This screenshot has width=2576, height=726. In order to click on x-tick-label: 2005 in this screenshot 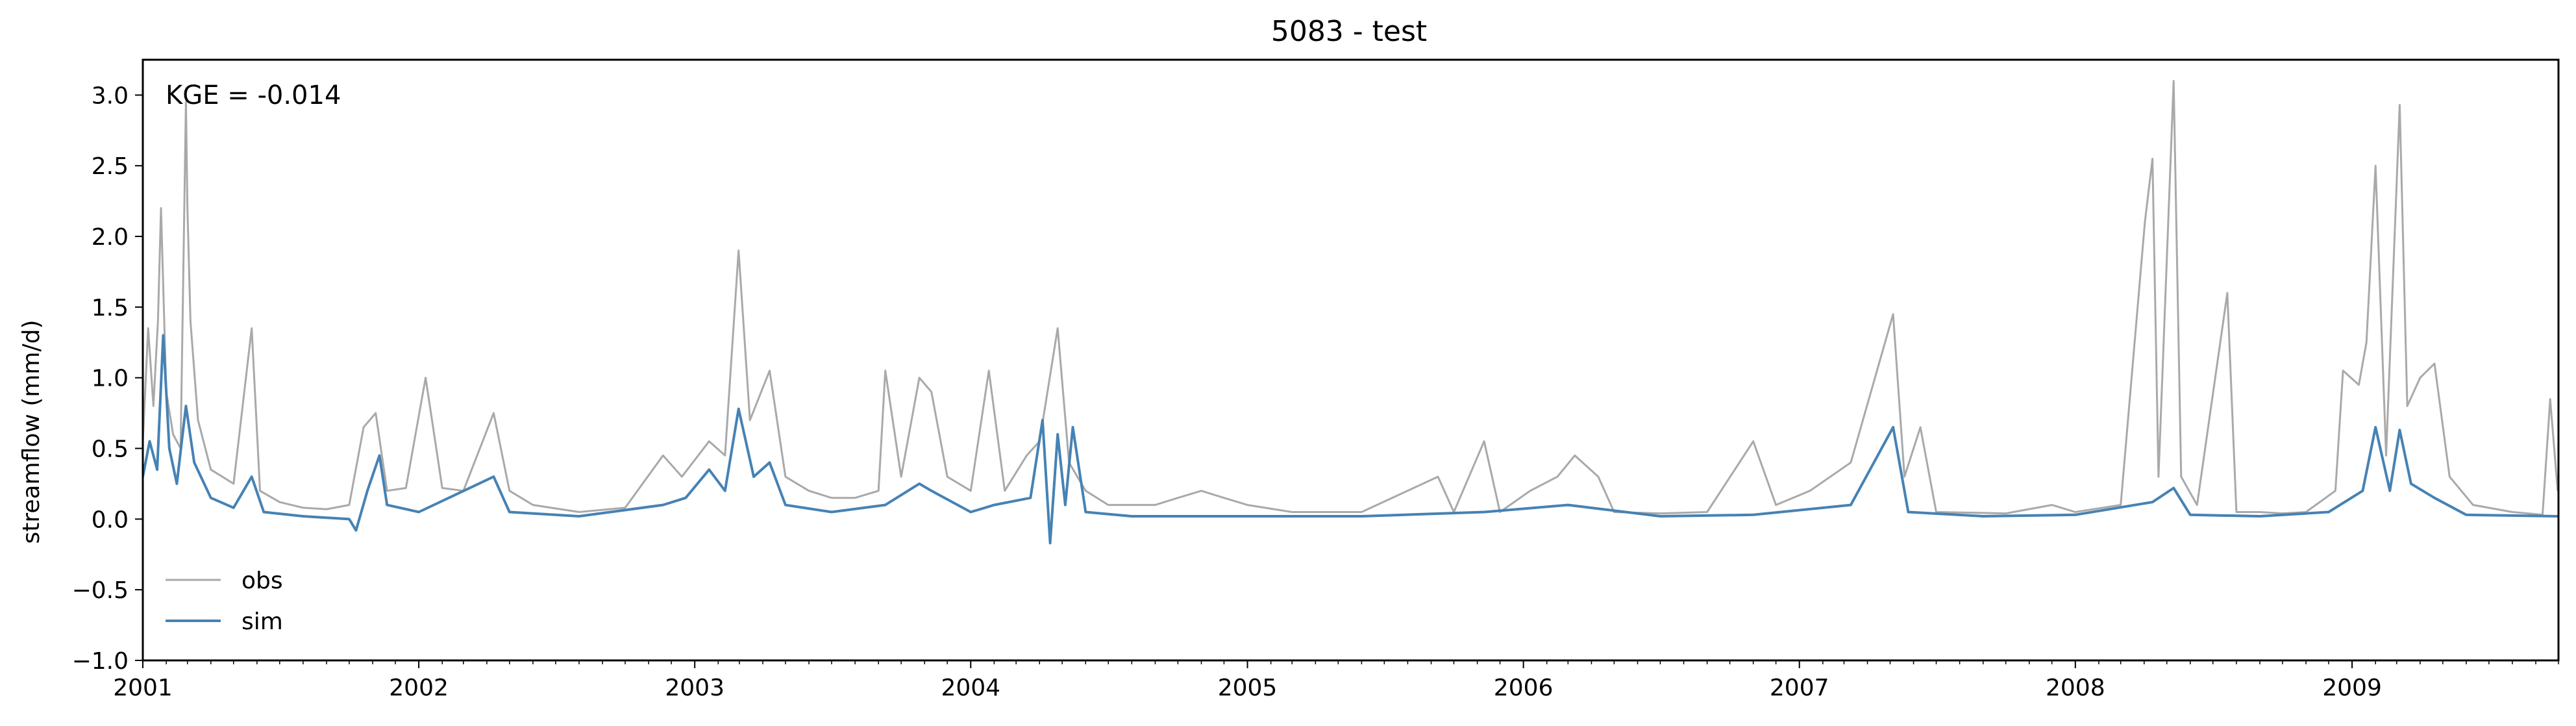, I will do `click(1248, 688)`.